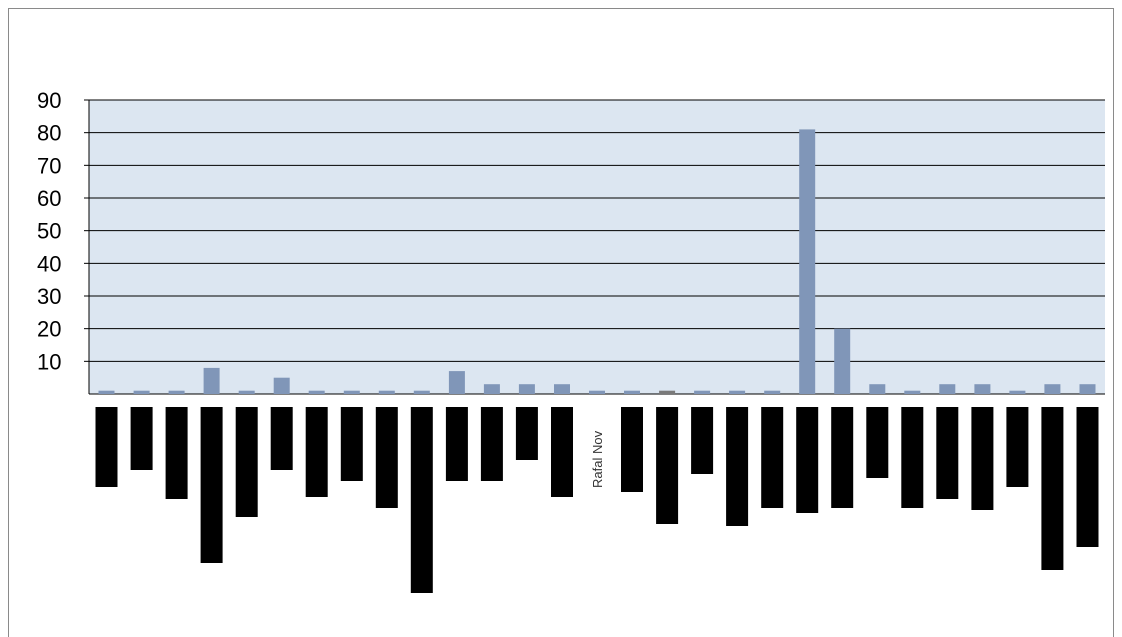 This screenshot has height=637, width=1122. What do you see at coordinates (49, 361) in the screenshot?
I see `y-tick-label-10: 10` at bounding box center [49, 361].